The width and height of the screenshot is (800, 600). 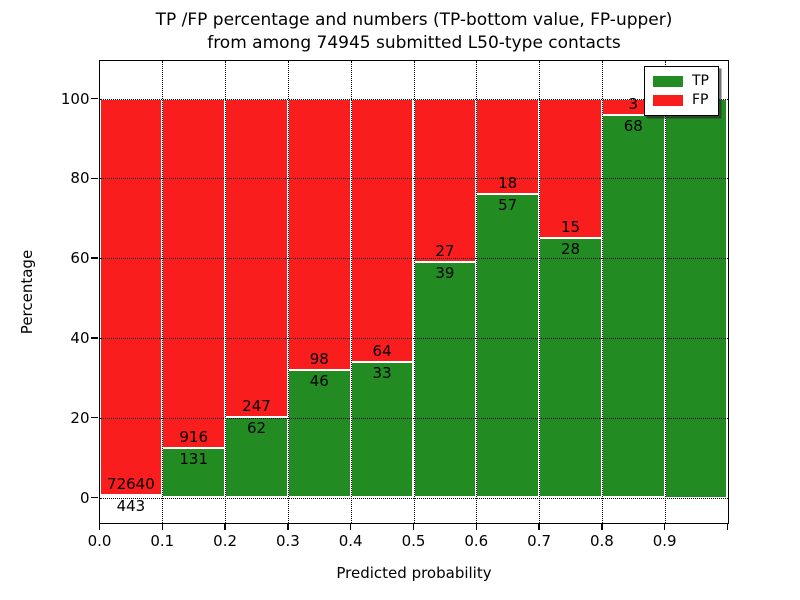 I want to click on tp-legend-swatch, so click(x=668, y=81).